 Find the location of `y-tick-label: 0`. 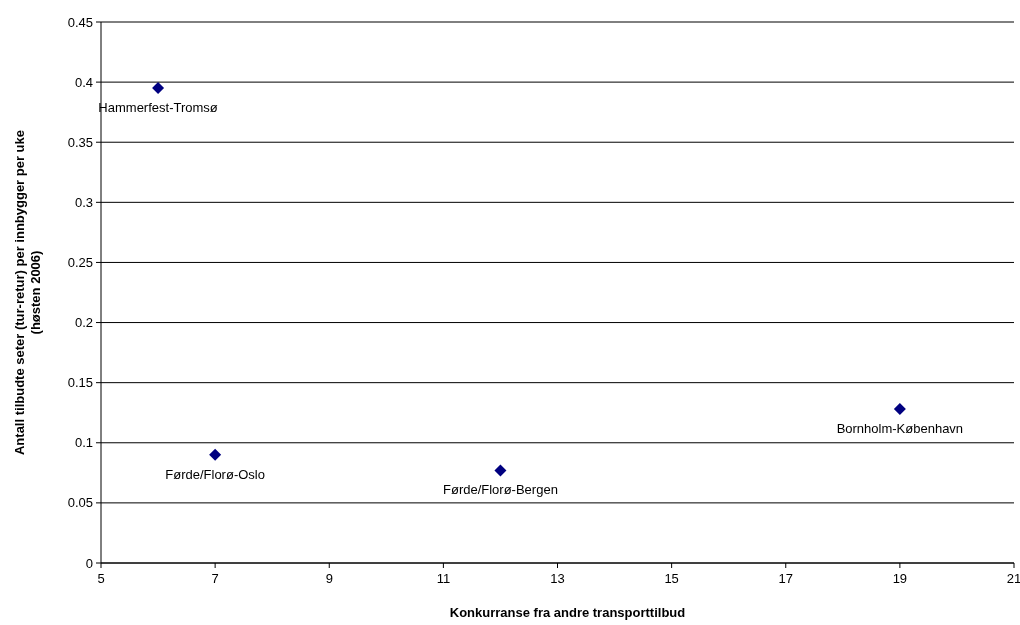

y-tick-label: 0 is located at coordinates (89, 563).